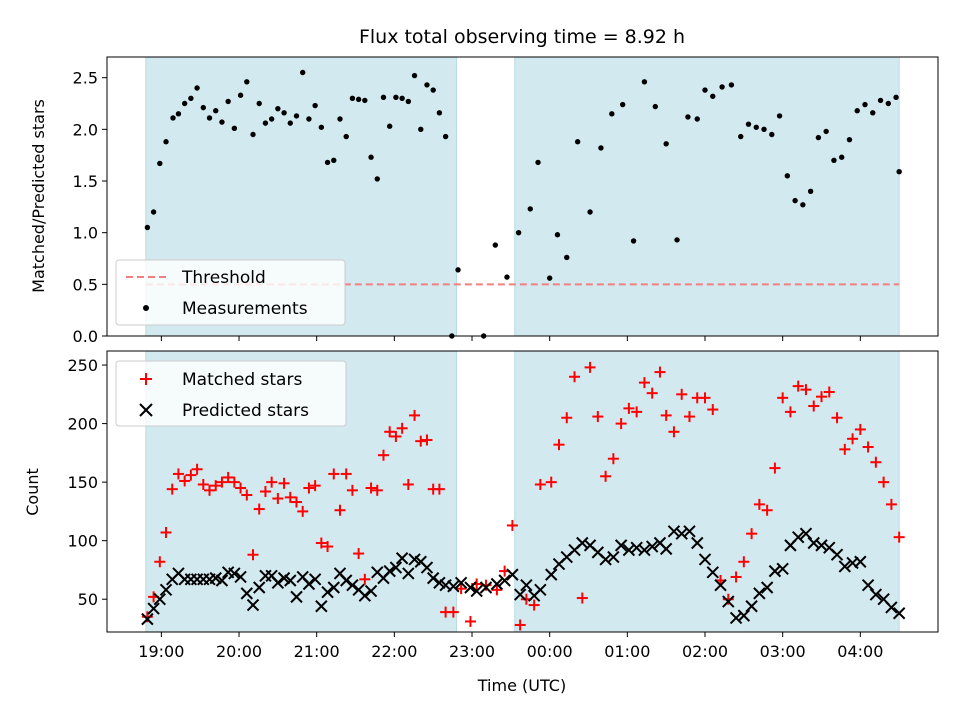 This screenshot has width=960, height=720. What do you see at coordinates (85, 129) in the screenshot?
I see `y-tick-label: 2.0` at bounding box center [85, 129].